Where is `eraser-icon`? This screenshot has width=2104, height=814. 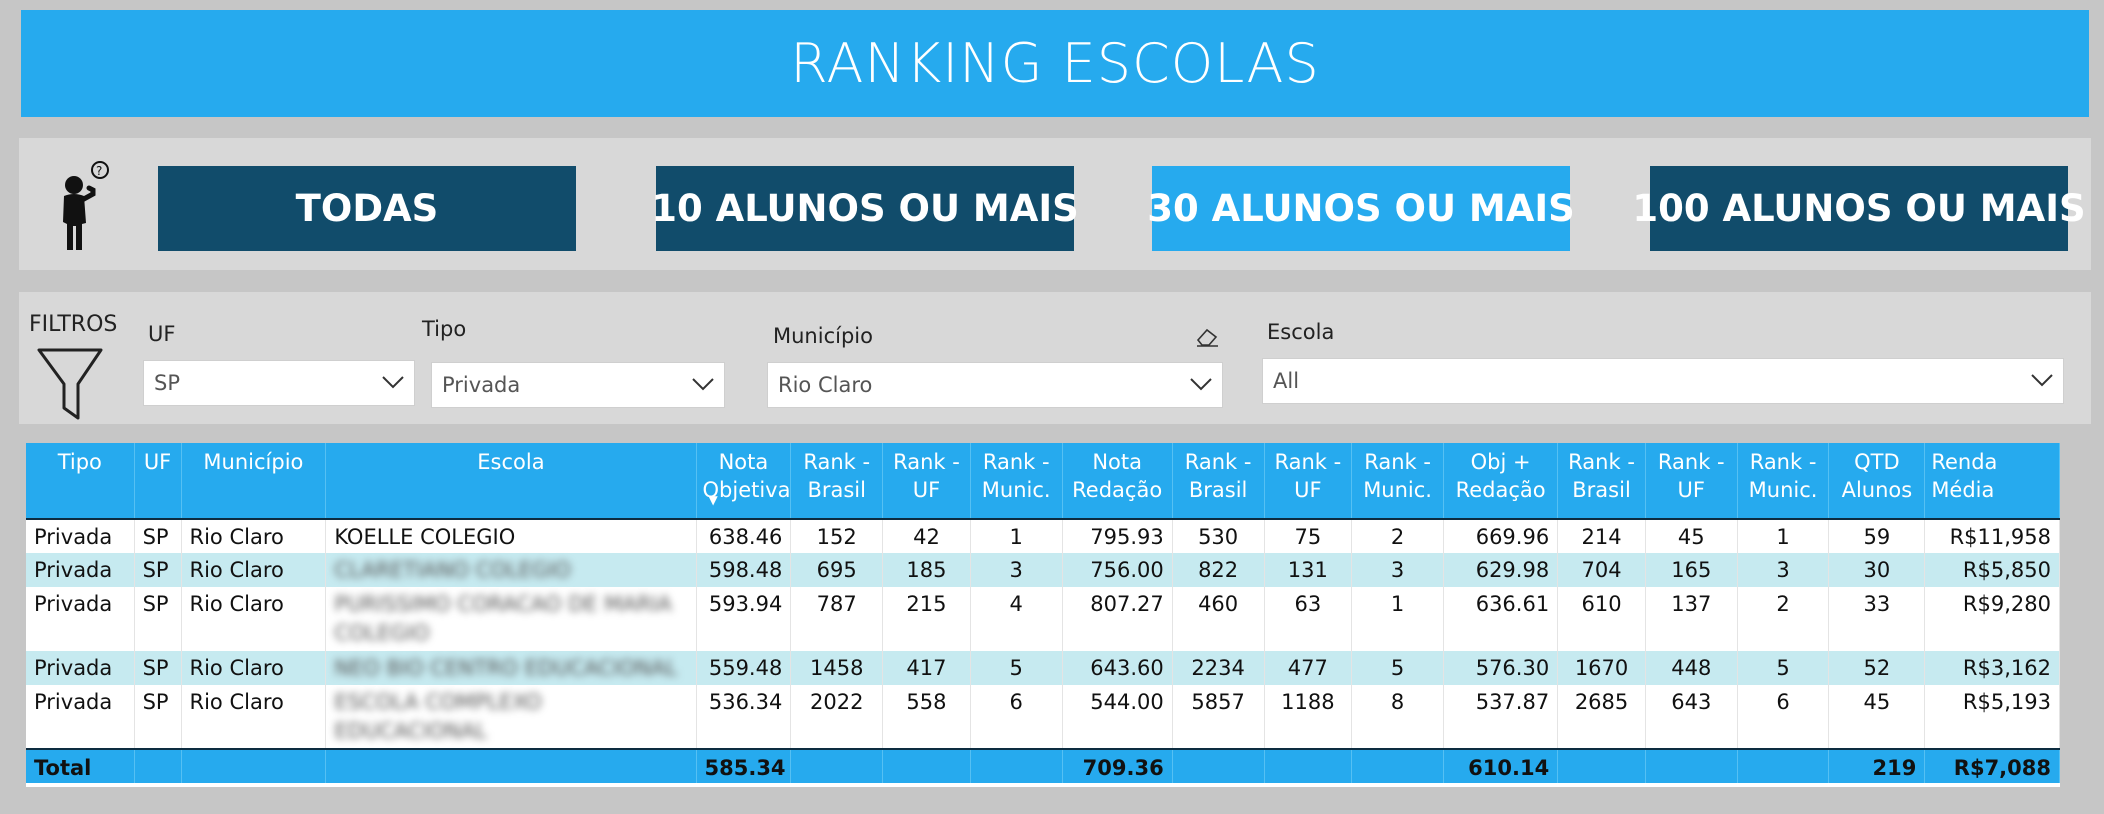 eraser-icon is located at coordinates (1208, 337).